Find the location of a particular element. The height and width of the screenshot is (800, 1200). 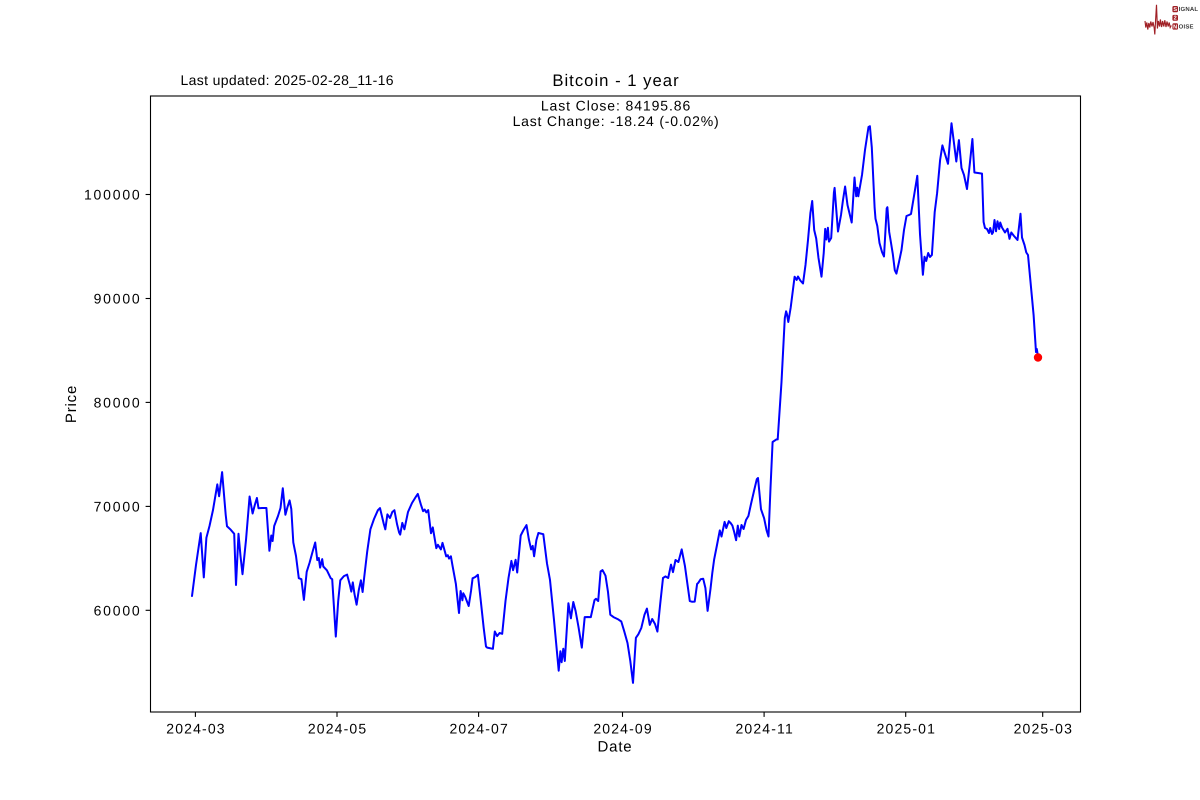

svg-text: N is located at coordinates (1175, 27).